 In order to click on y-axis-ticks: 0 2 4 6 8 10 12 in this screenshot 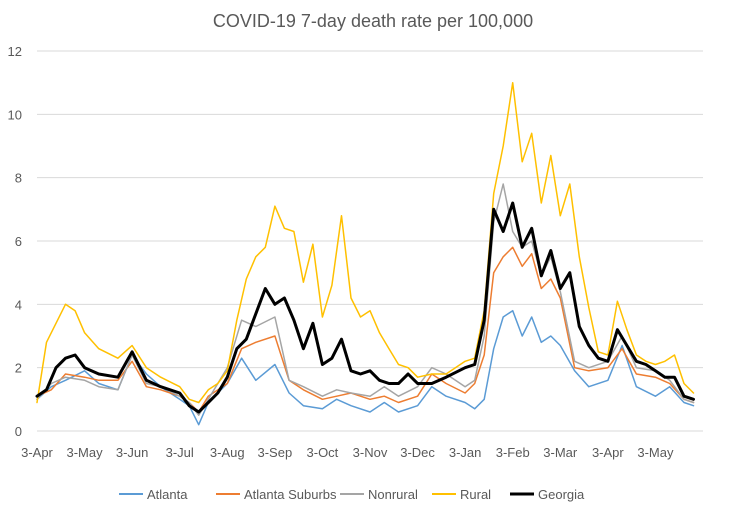, I will do `click(15, 241)`.